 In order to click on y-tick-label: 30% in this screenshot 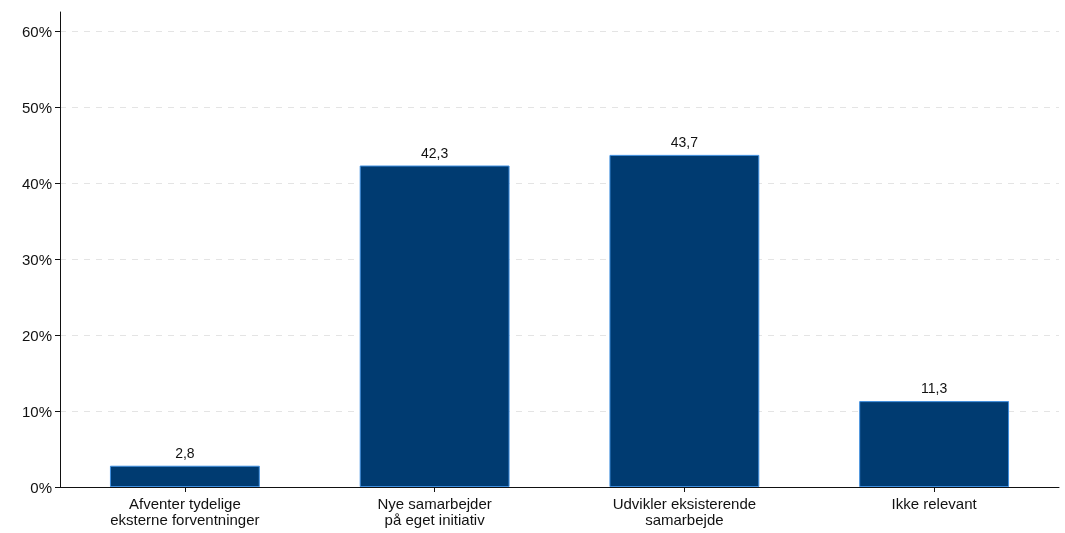, I will do `click(36, 259)`.